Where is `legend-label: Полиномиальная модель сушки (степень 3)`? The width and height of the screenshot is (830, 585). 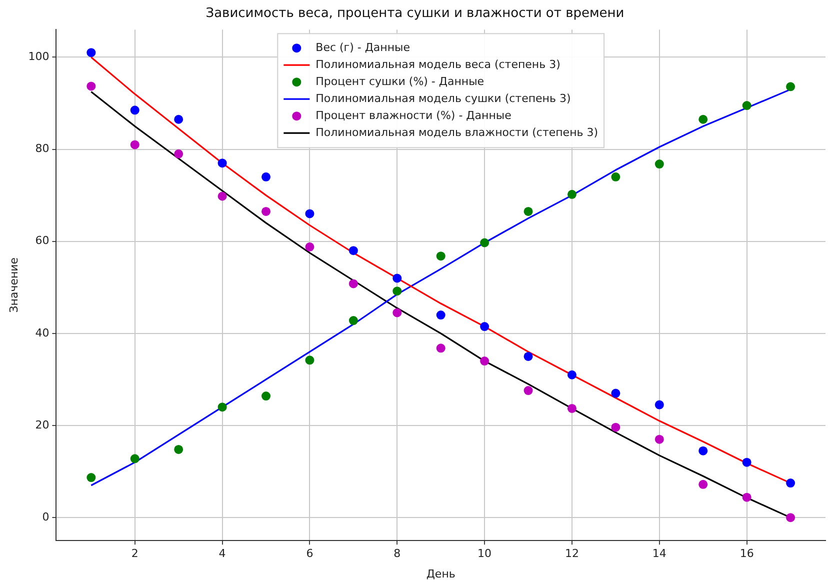 legend-label: Полиномиальная модель сушки (степень 3) is located at coordinates (443, 98).